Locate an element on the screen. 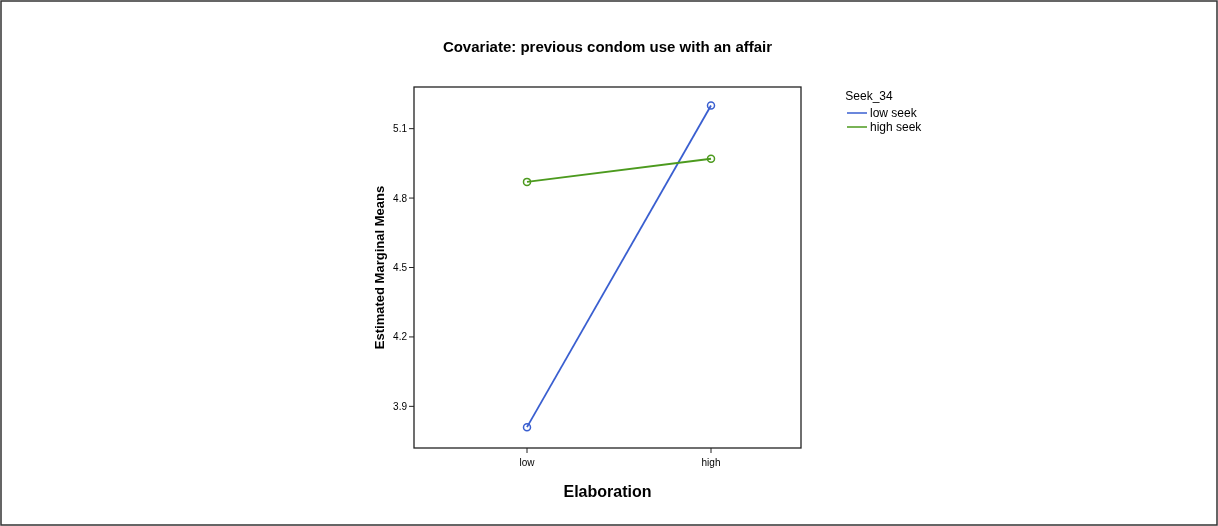  legend-title: Seek_34 is located at coordinates (869, 96).